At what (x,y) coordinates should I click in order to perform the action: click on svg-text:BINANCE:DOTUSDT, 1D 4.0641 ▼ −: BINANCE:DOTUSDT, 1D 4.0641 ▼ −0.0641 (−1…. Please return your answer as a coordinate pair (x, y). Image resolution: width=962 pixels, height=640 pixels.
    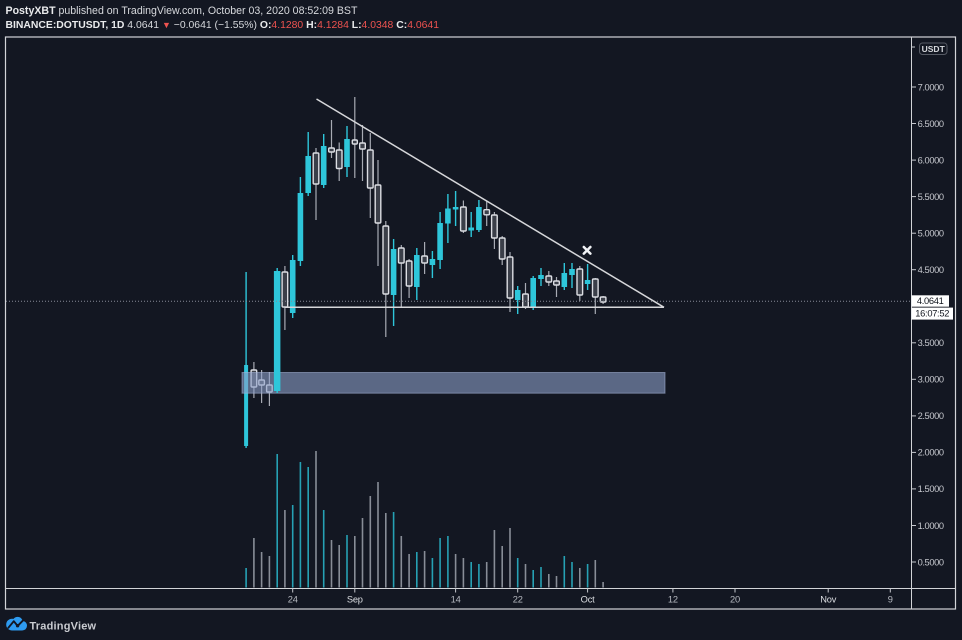
    Looking at the image, I should click on (223, 25).